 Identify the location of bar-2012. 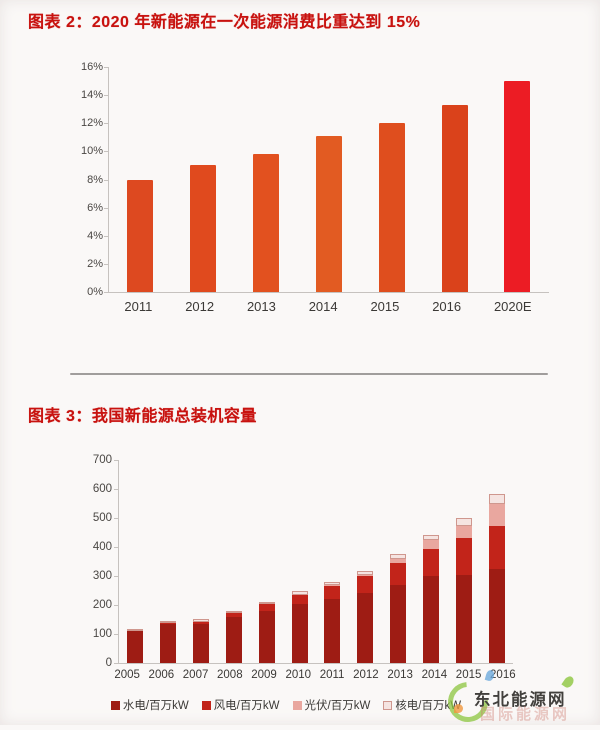
(203, 228).